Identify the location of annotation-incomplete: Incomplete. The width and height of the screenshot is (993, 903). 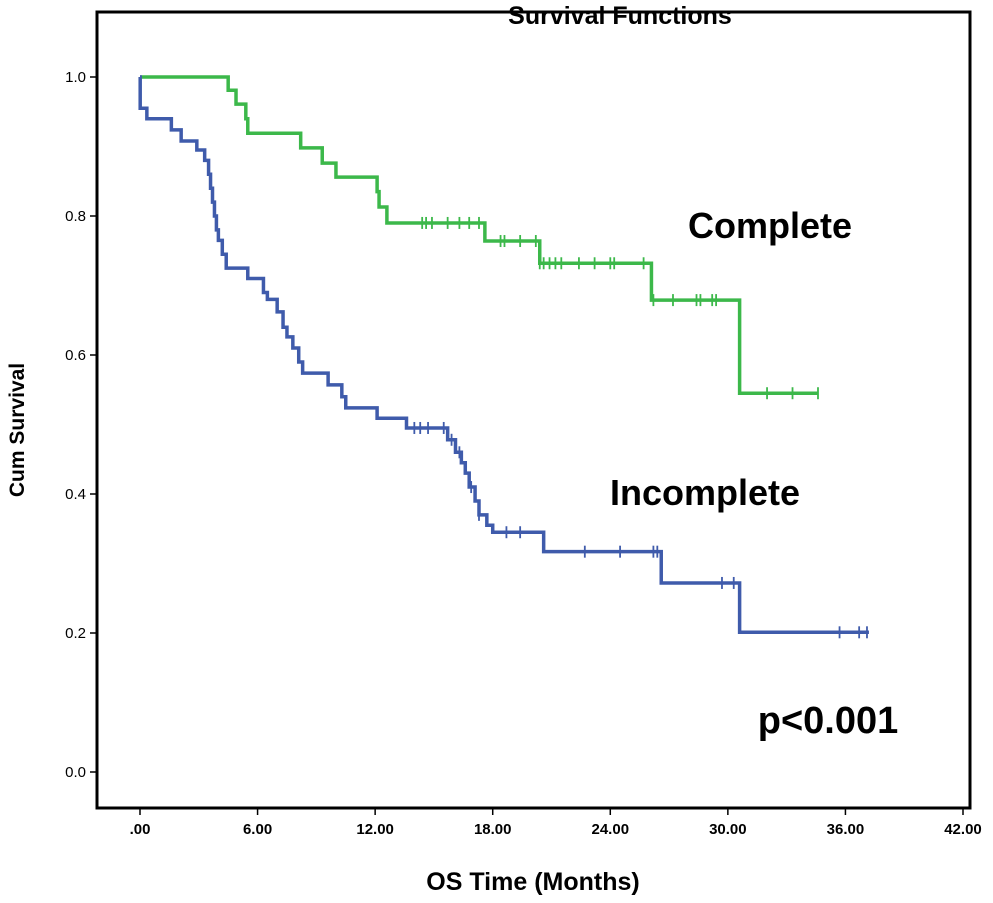
(705, 492).